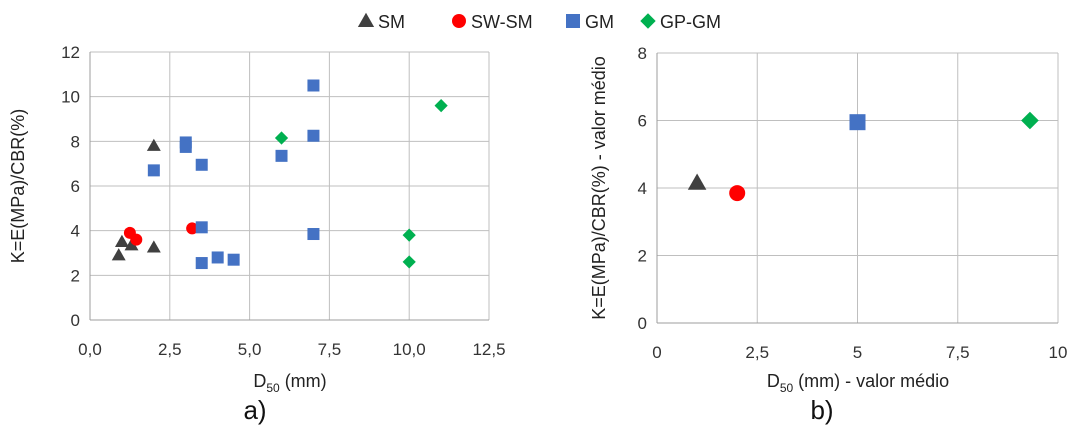 The image size is (1072, 426). I want to click on legend: SM SW-SM GM GP-GM, so click(539, 22).